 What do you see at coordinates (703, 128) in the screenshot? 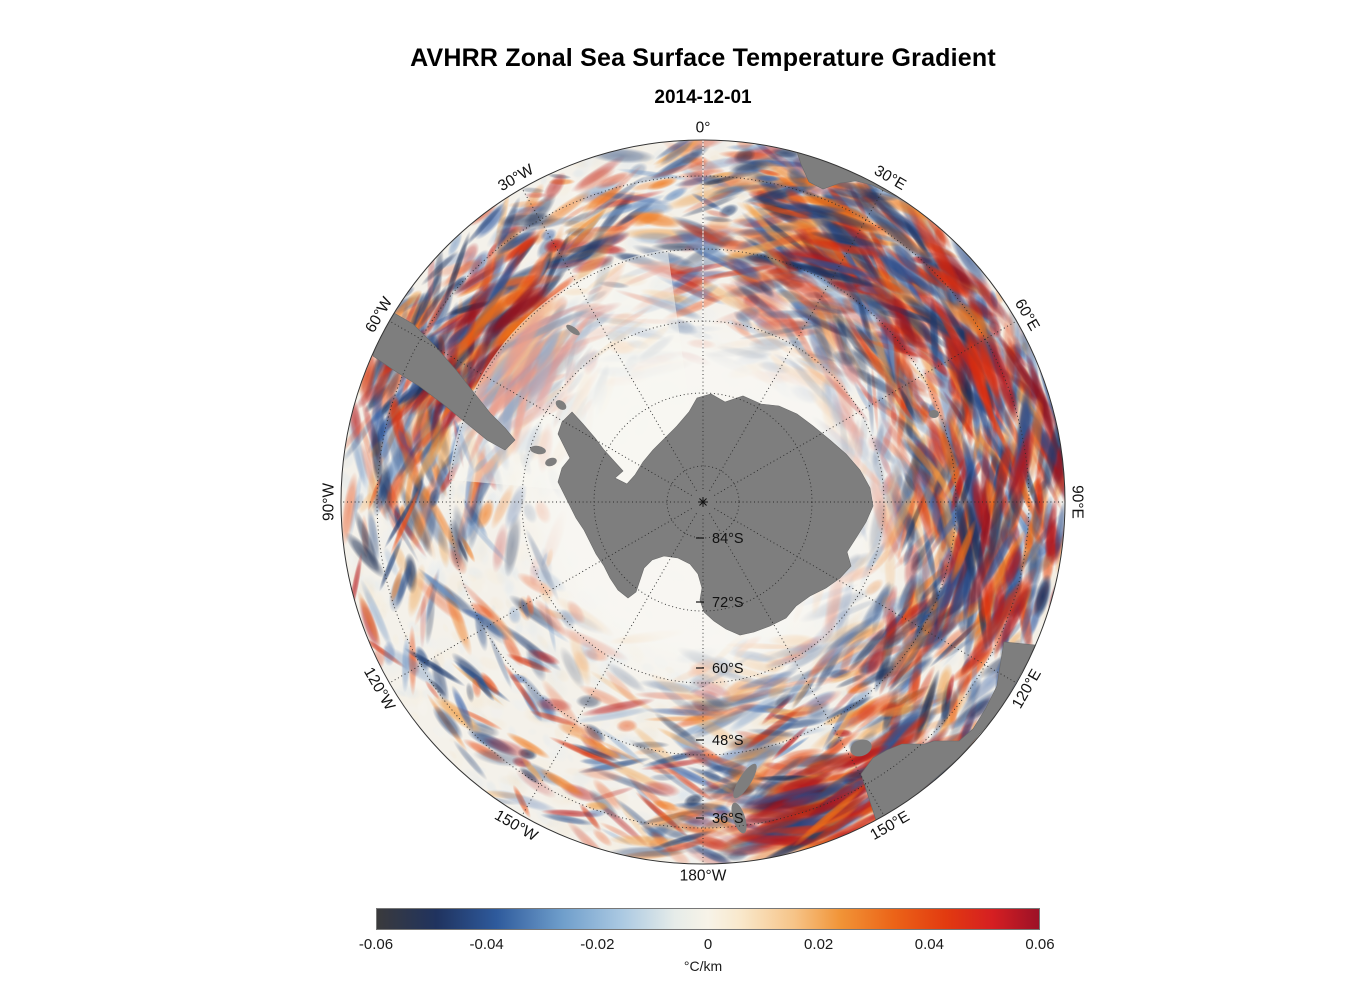
I see `longitude-label: 0°` at bounding box center [703, 128].